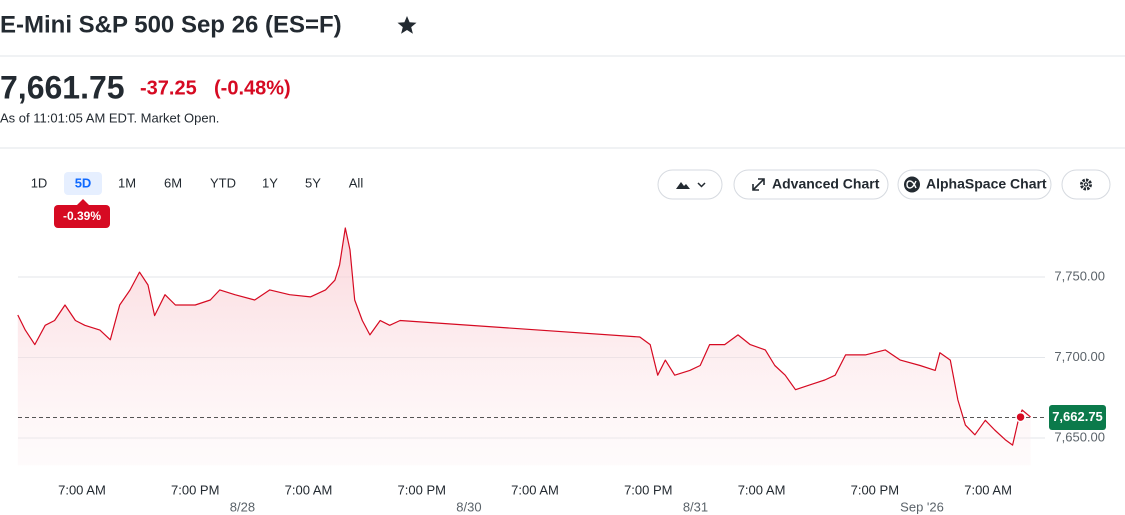  Describe the element at coordinates (109, 117) in the screenshot. I see `as-of-time: As of 11:01:05 AM EDT. Market Open.` at that location.